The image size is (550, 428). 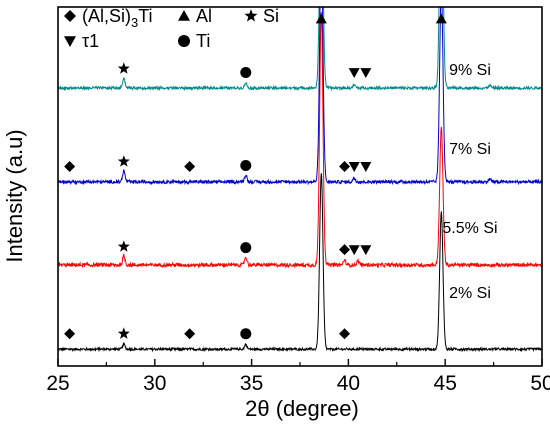 I want to click on x-tick-label: 50, so click(x=540, y=383).